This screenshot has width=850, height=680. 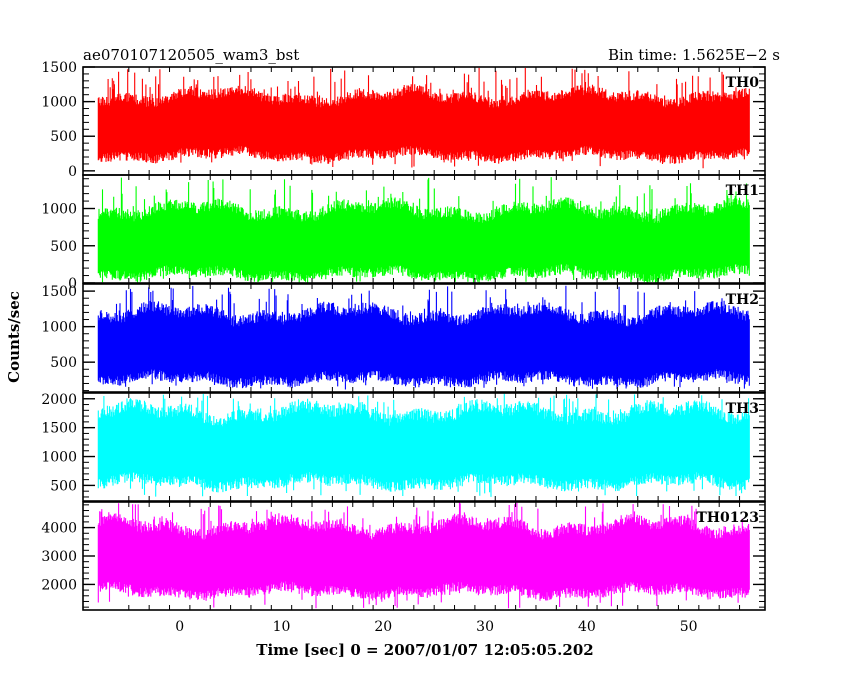 What do you see at coordinates (423, 555) in the screenshot?
I see `series-th0123` at bounding box center [423, 555].